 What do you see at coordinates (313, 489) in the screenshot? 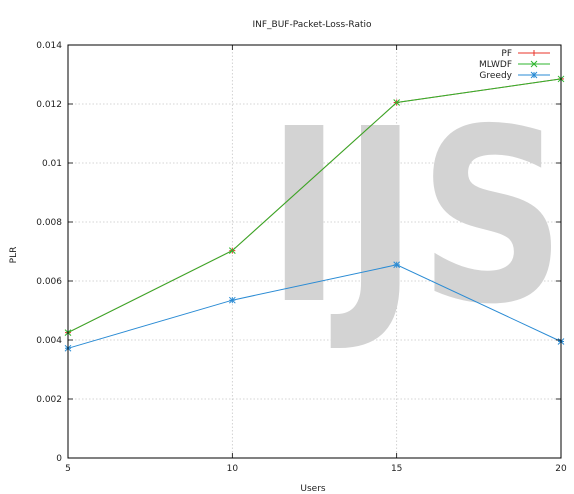
I see `x-axis-label: Users` at bounding box center [313, 489].